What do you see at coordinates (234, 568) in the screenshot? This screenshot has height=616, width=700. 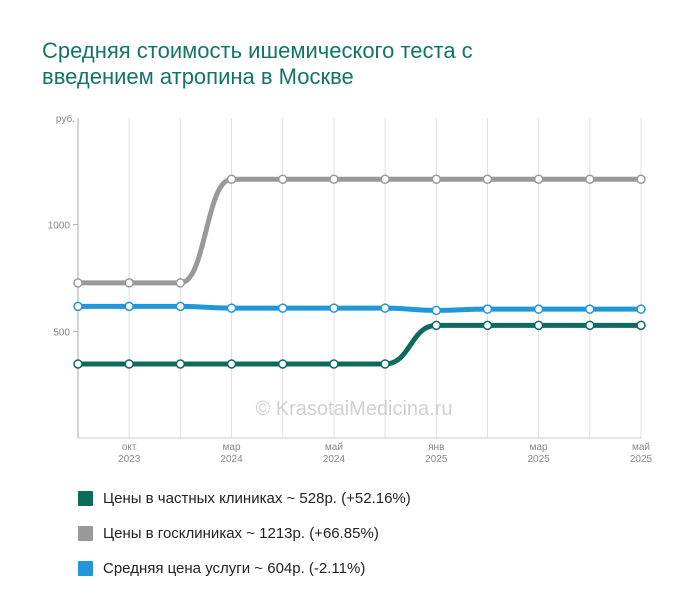 I see `legend-label: Средняя цена услуги ~ 604р. (-2.11%)` at bounding box center [234, 568].